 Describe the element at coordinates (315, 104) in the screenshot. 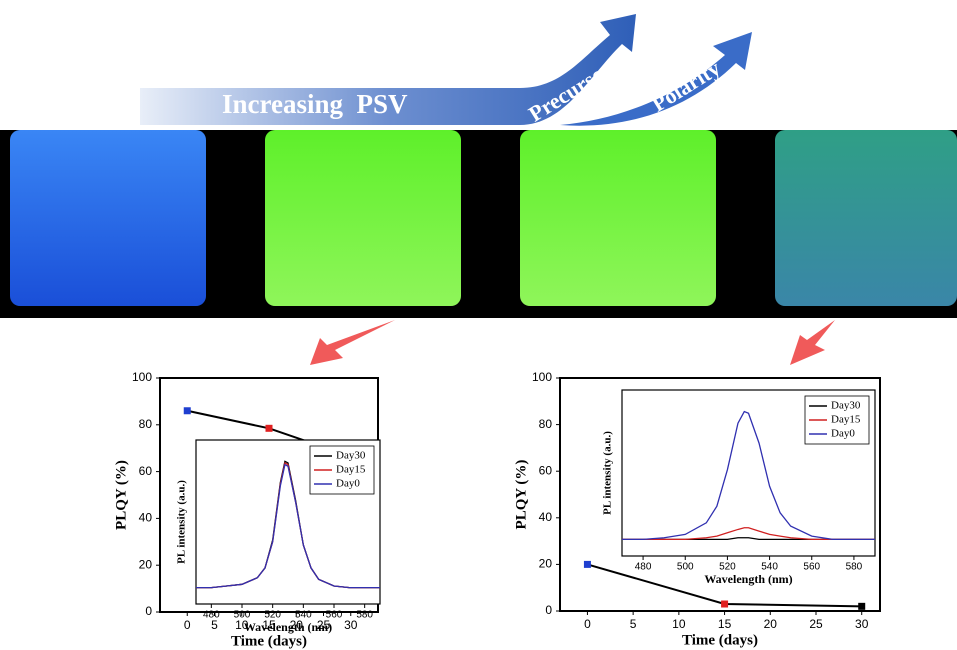

I see `banner-label: Increasing PSV` at that location.